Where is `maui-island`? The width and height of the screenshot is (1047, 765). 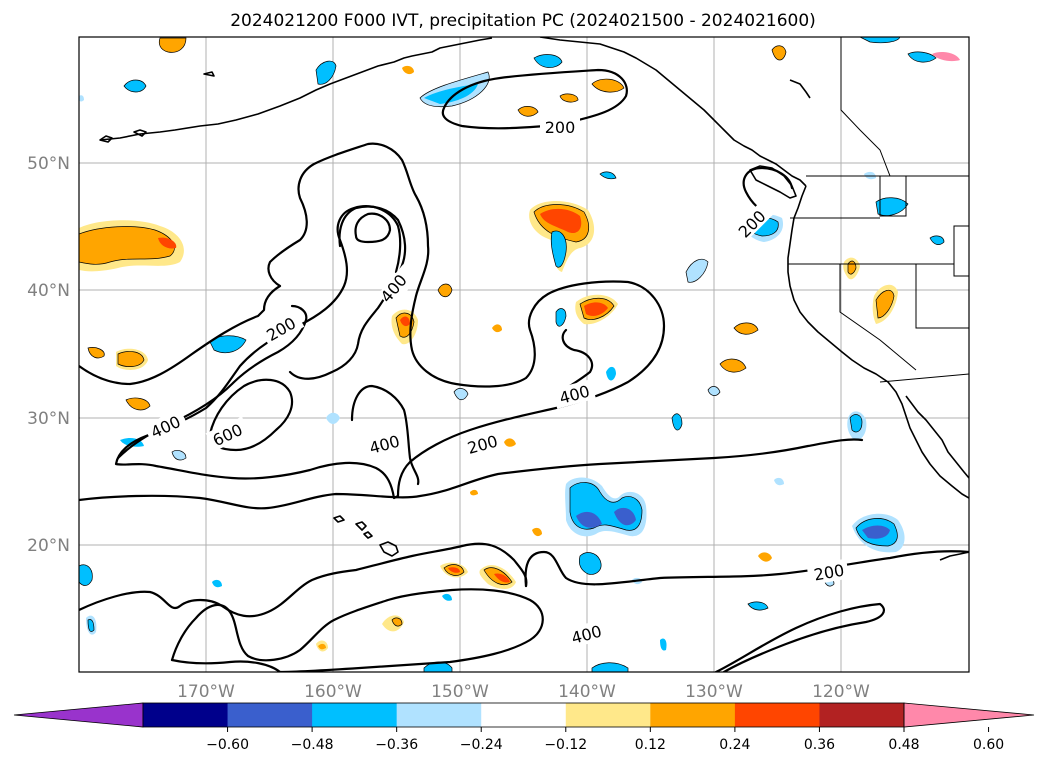
maui-island is located at coordinates (361, 526).